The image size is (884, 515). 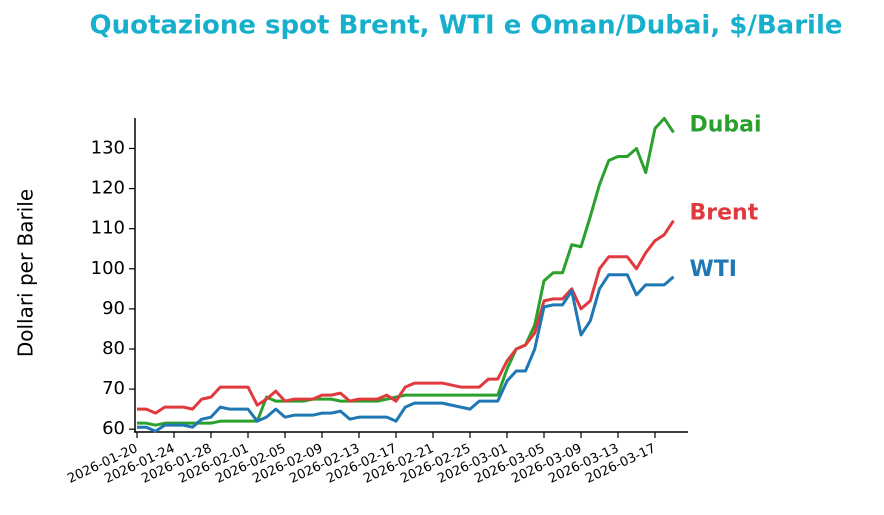 What do you see at coordinates (726, 124) in the screenshot?
I see `series-label: Dubai` at bounding box center [726, 124].